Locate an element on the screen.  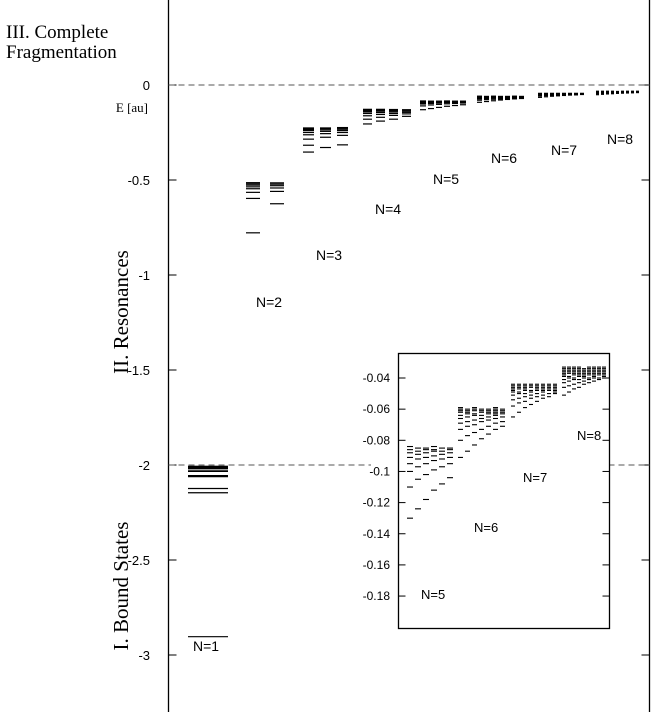
main-y-tick-label: -0.5 is located at coordinates (139, 180).